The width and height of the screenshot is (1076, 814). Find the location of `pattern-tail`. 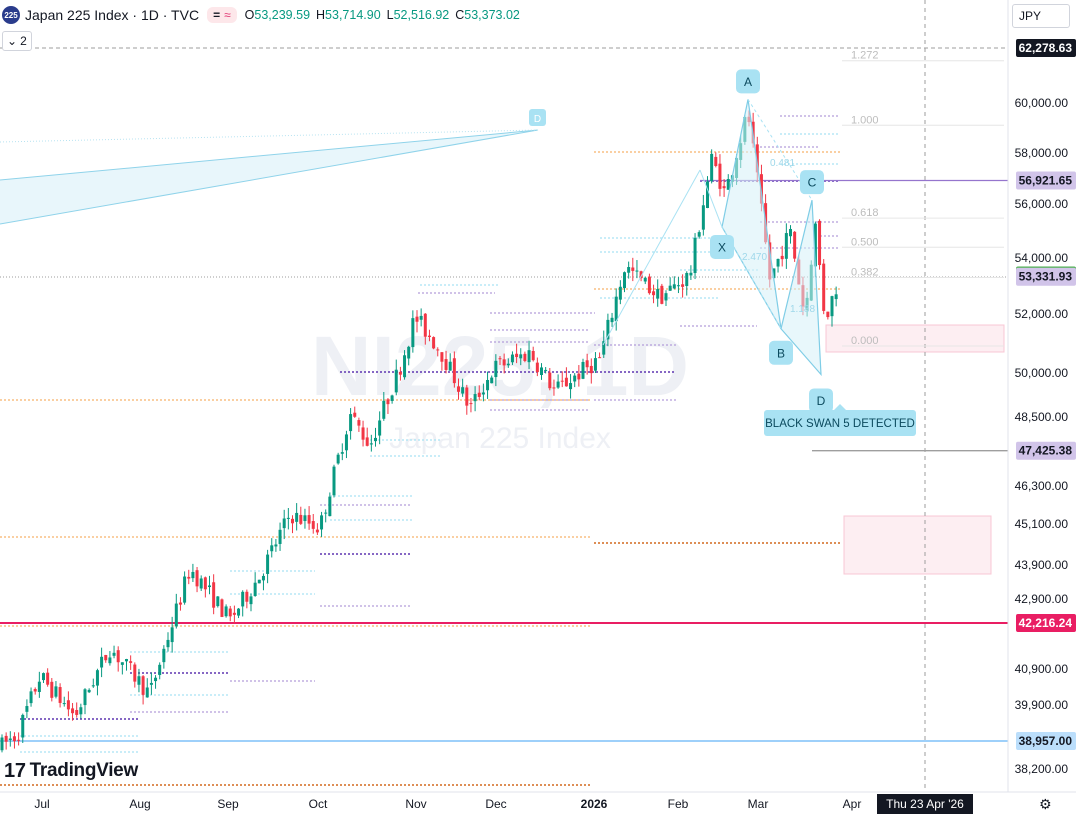

pattern-tail is located at coordinates (711, 198).